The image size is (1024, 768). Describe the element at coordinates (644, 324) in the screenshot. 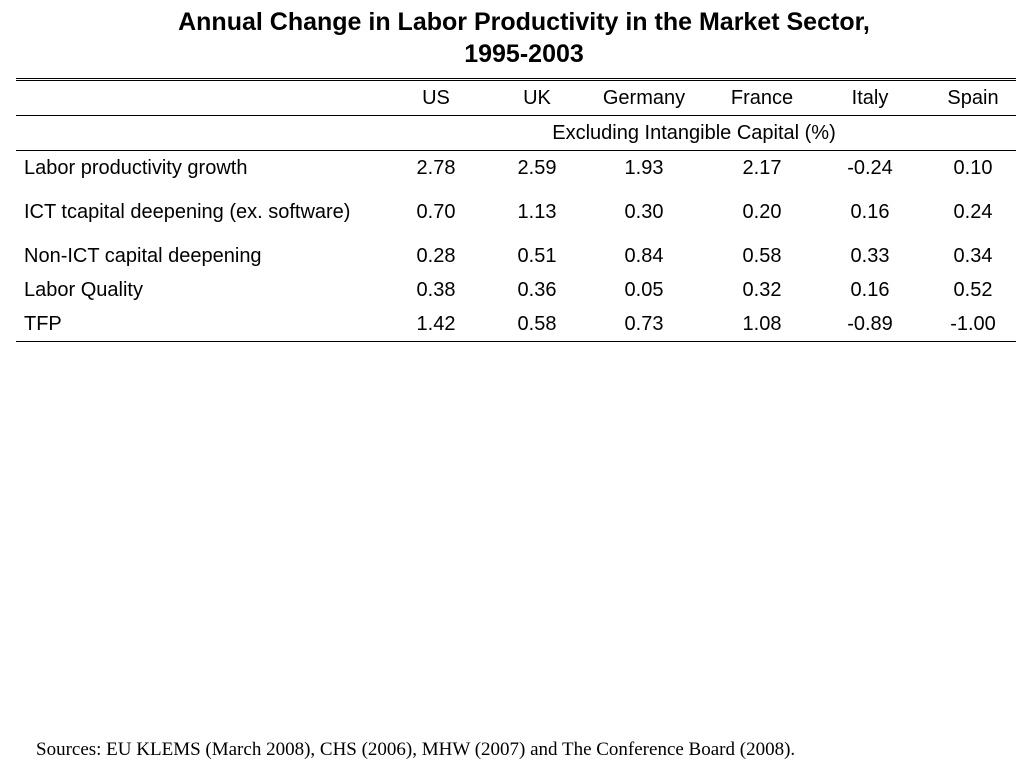

I see `table-cell: 0.73` at that location.